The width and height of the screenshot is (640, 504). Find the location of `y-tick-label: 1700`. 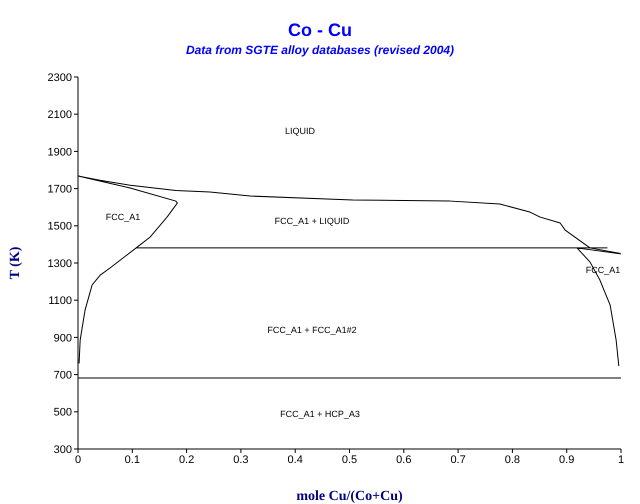

y-tick-label: 1700 is located at coordinates (60, 190).